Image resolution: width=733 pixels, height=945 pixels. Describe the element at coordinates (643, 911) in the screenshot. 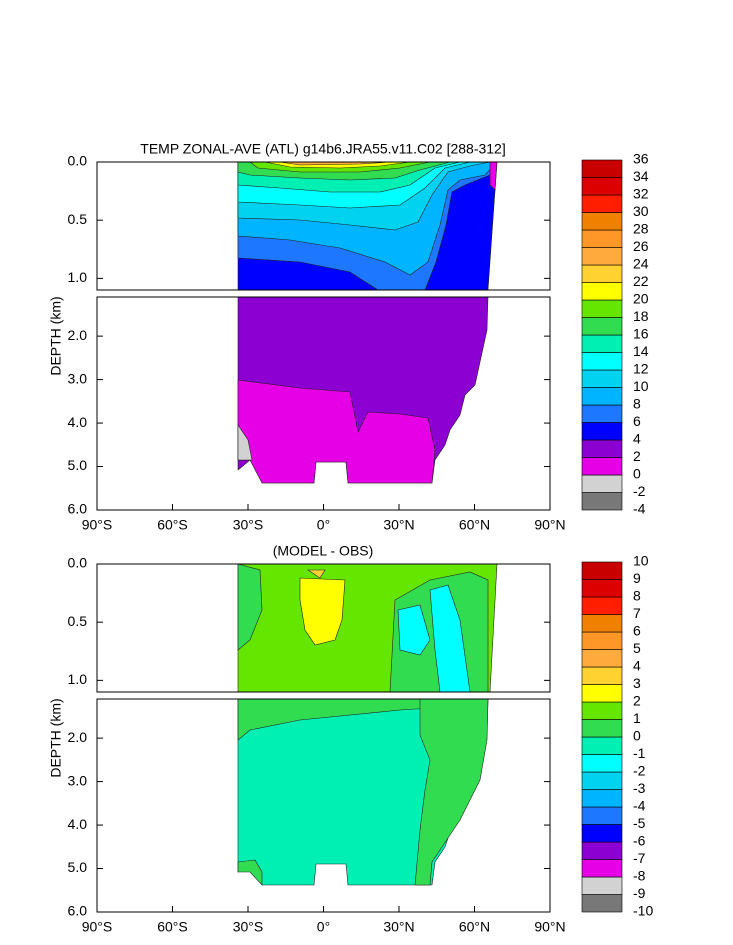

I see `colorbar-label: -10` at that location.